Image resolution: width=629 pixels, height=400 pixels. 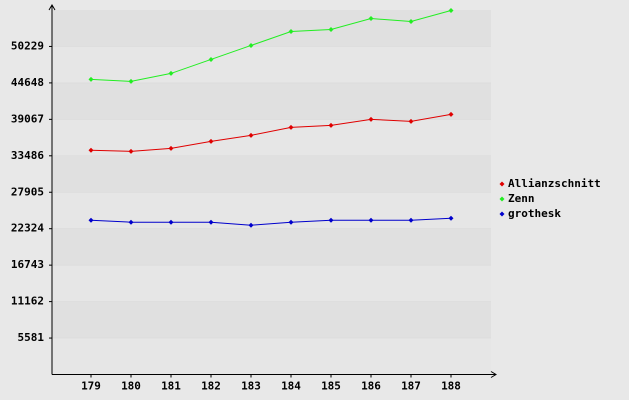 What do you see at coordinates (534, 213) in the screenshot?
I see `legend-label: grothesk` at bounding box center [534, 213].